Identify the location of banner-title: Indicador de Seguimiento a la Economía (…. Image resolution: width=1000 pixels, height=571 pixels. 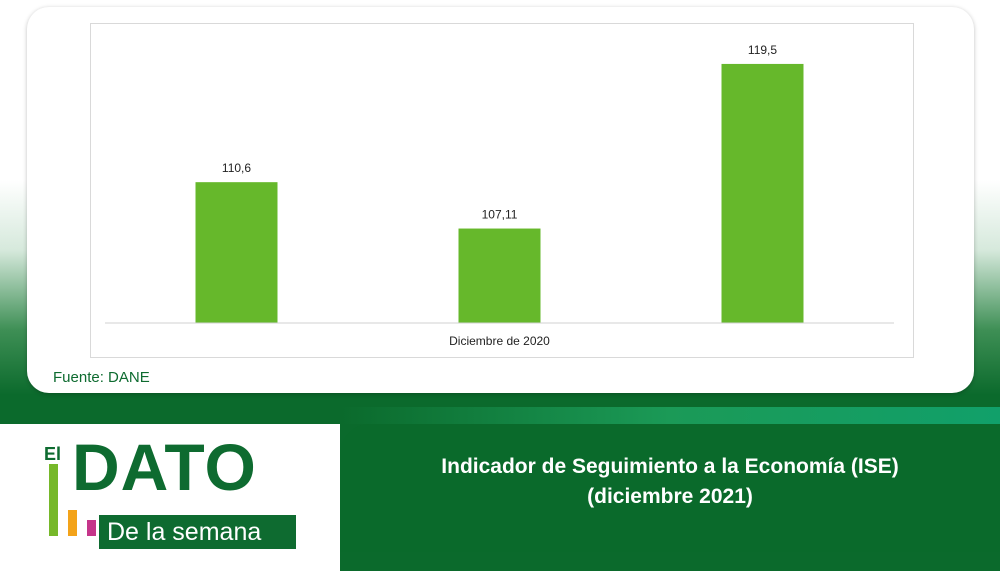
(670, 482).